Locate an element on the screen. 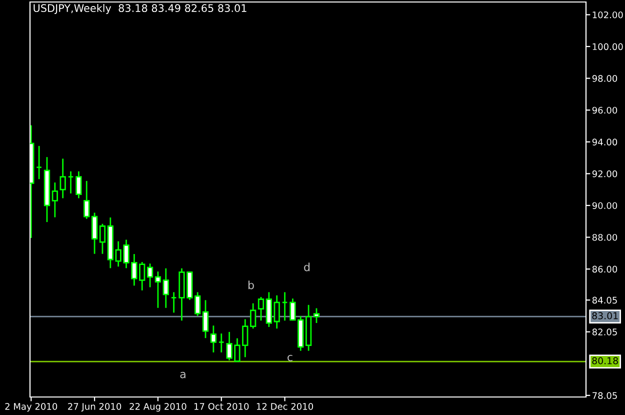  annotation: d is located at coordinates (307, 267).